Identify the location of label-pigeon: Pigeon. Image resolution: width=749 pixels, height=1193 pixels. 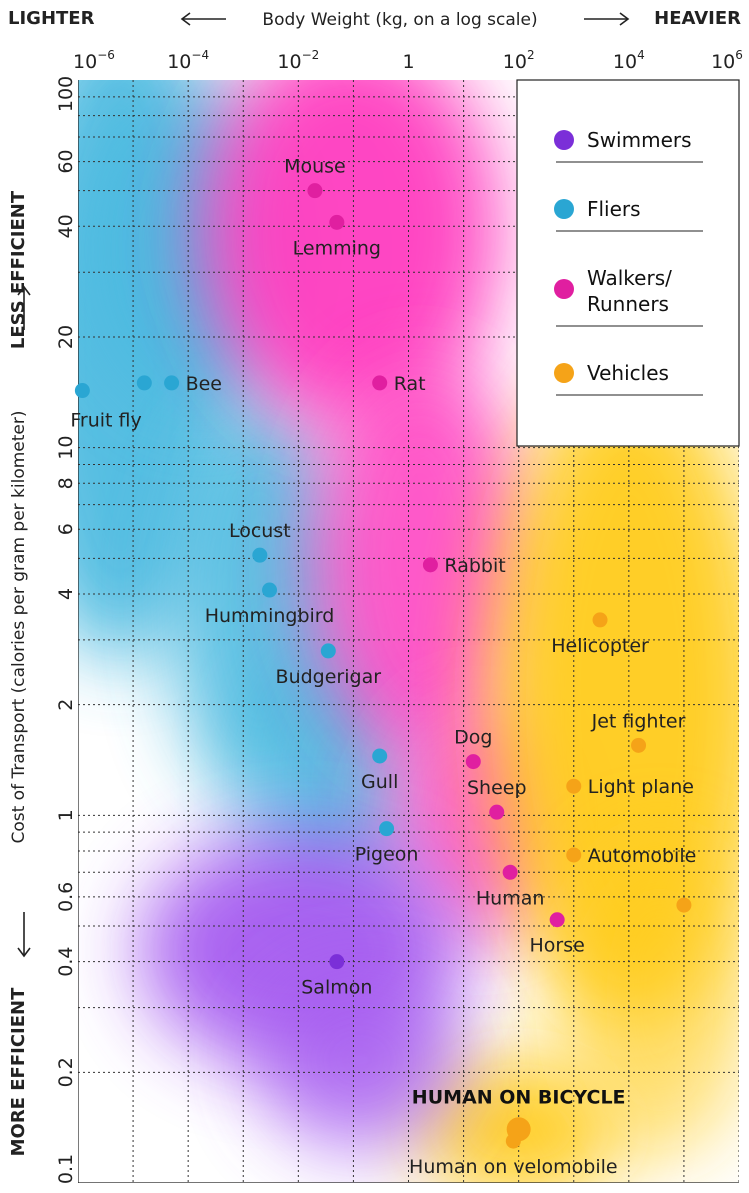
(387, 855).